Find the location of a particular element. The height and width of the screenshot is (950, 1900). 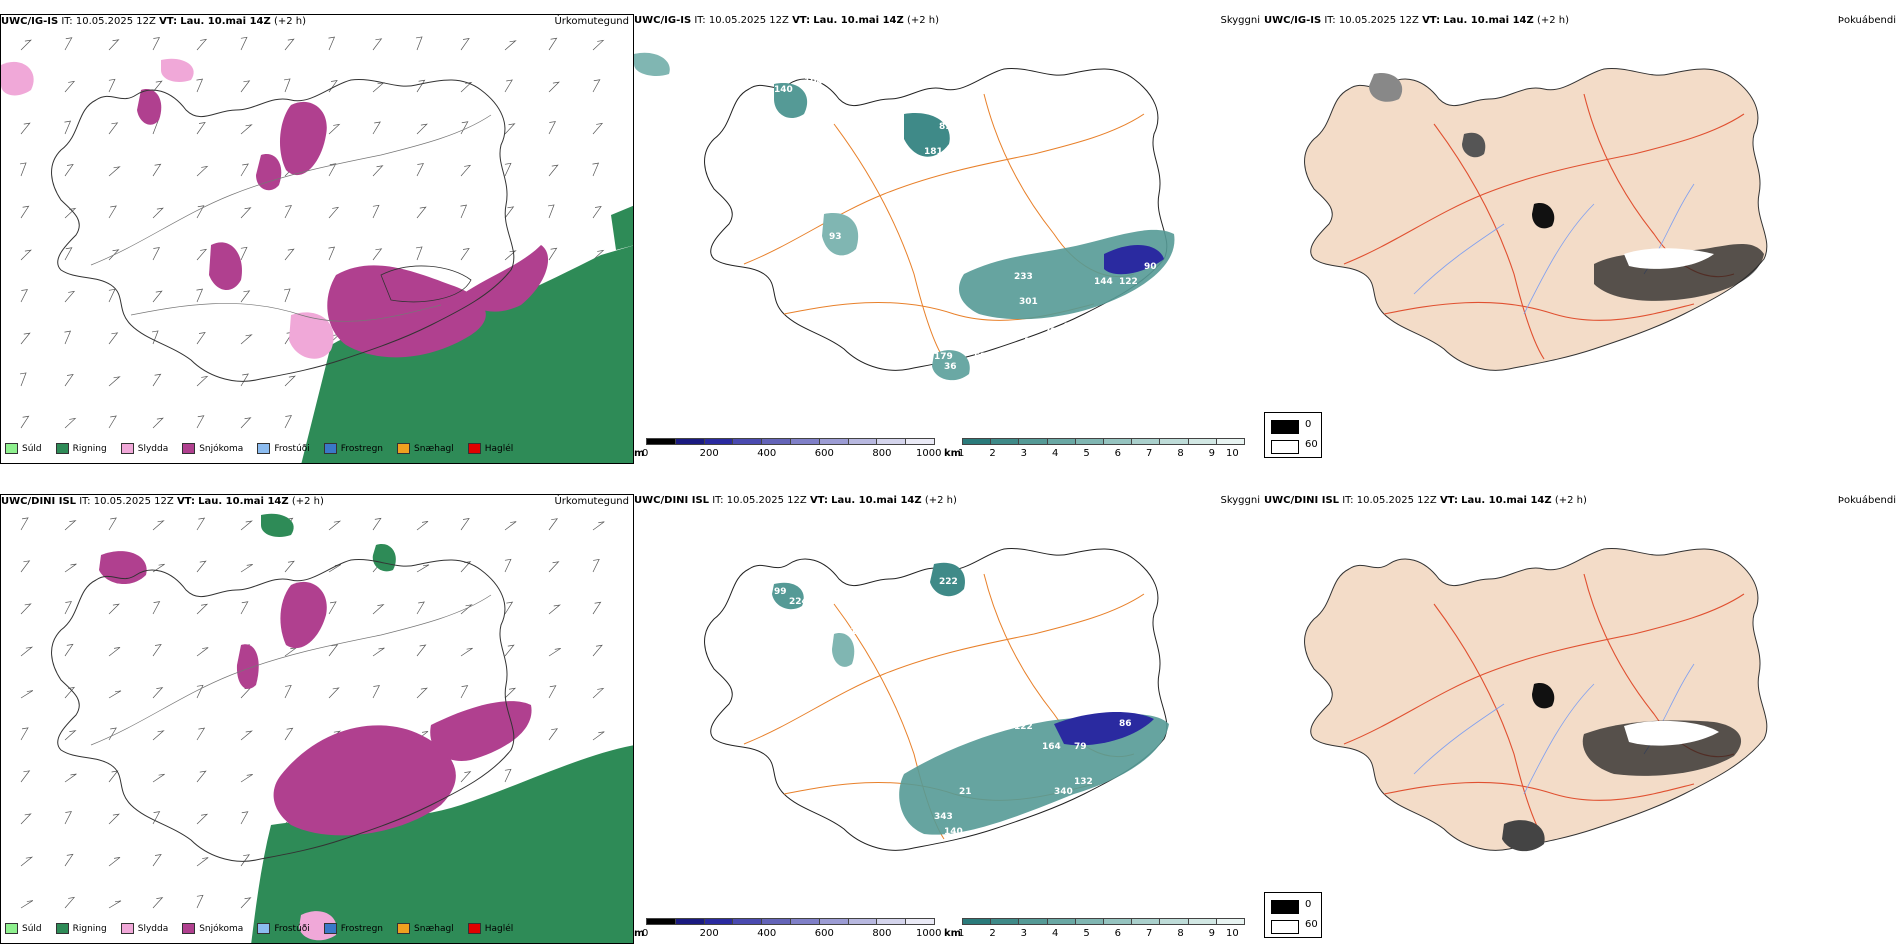

visibility-value-label: 79 is located at coordinates (1080, 747).